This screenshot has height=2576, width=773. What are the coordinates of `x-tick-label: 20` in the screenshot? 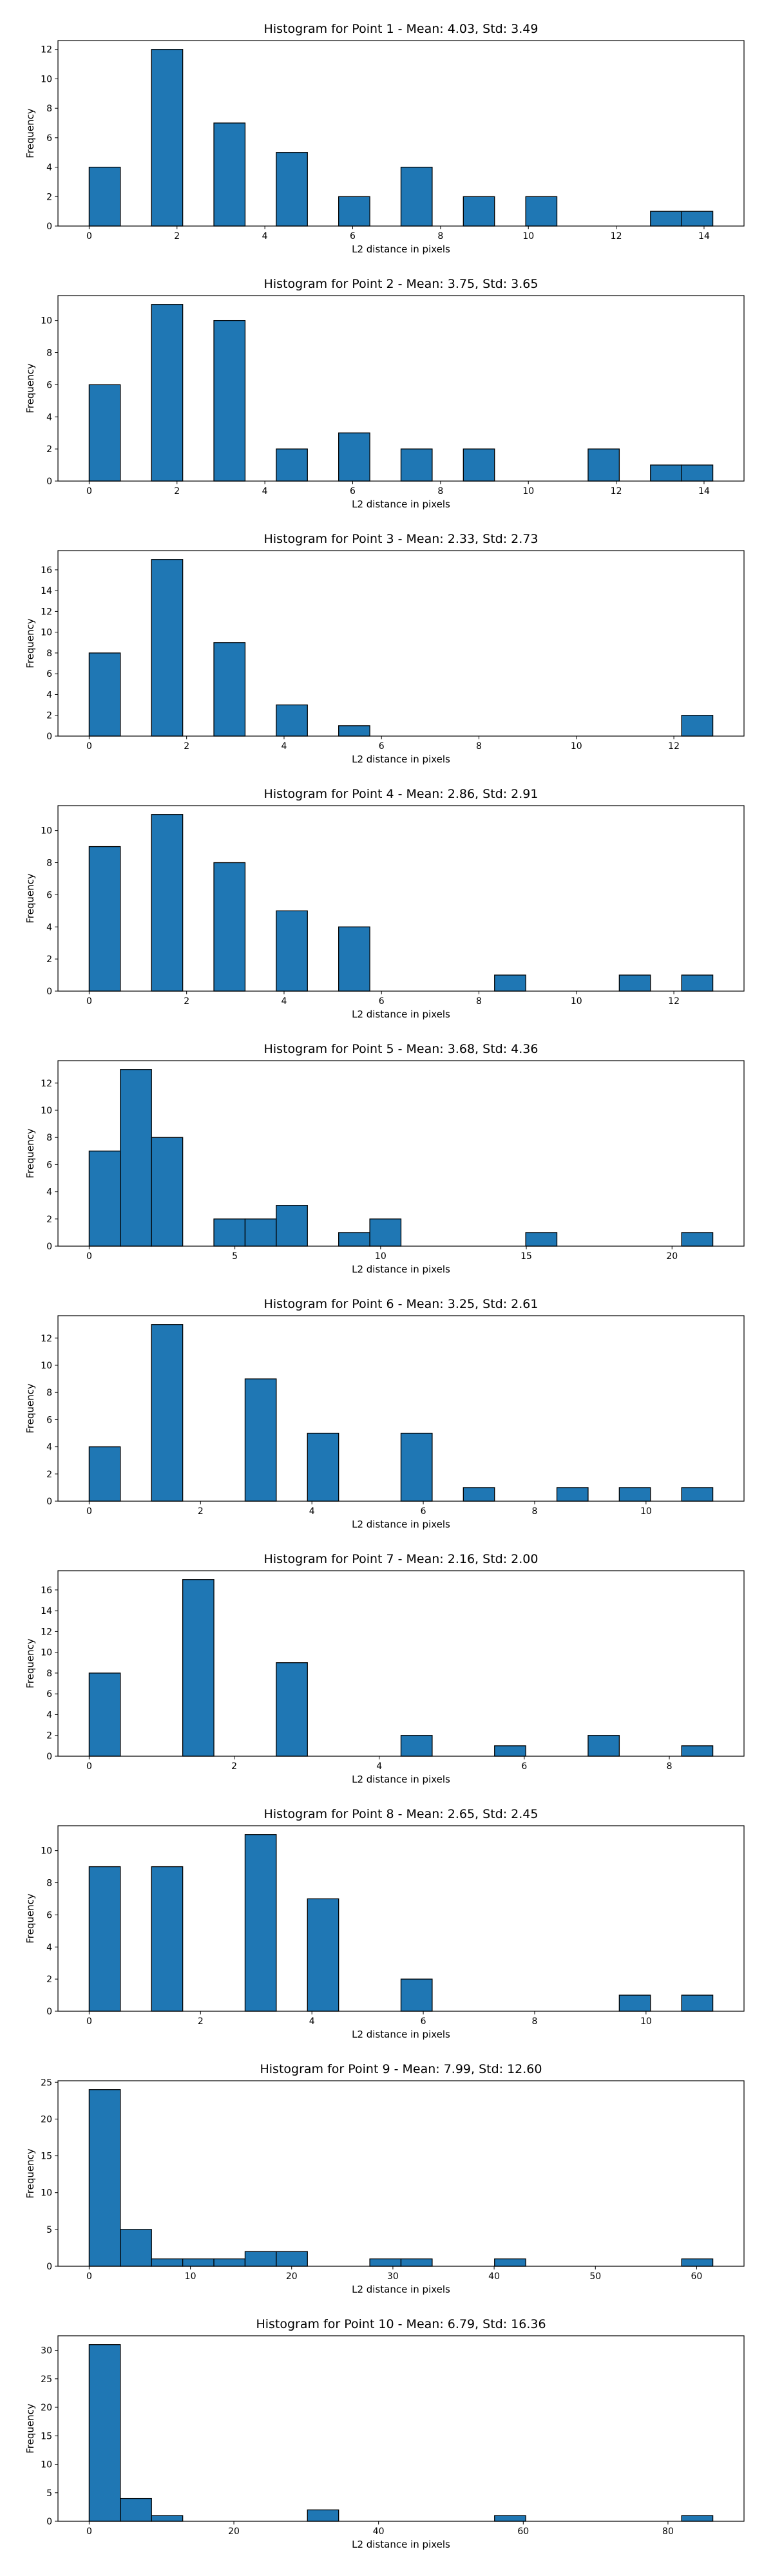 It's located at (292, 2276).